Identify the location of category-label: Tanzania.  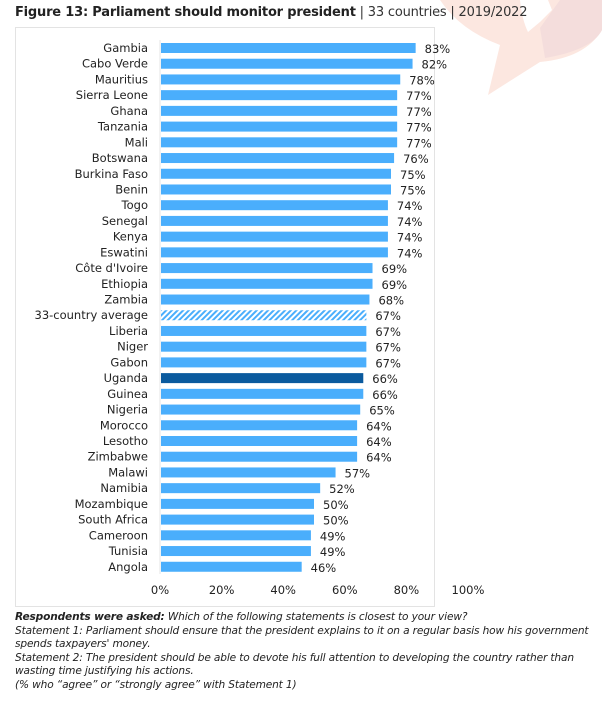
(122, 127).